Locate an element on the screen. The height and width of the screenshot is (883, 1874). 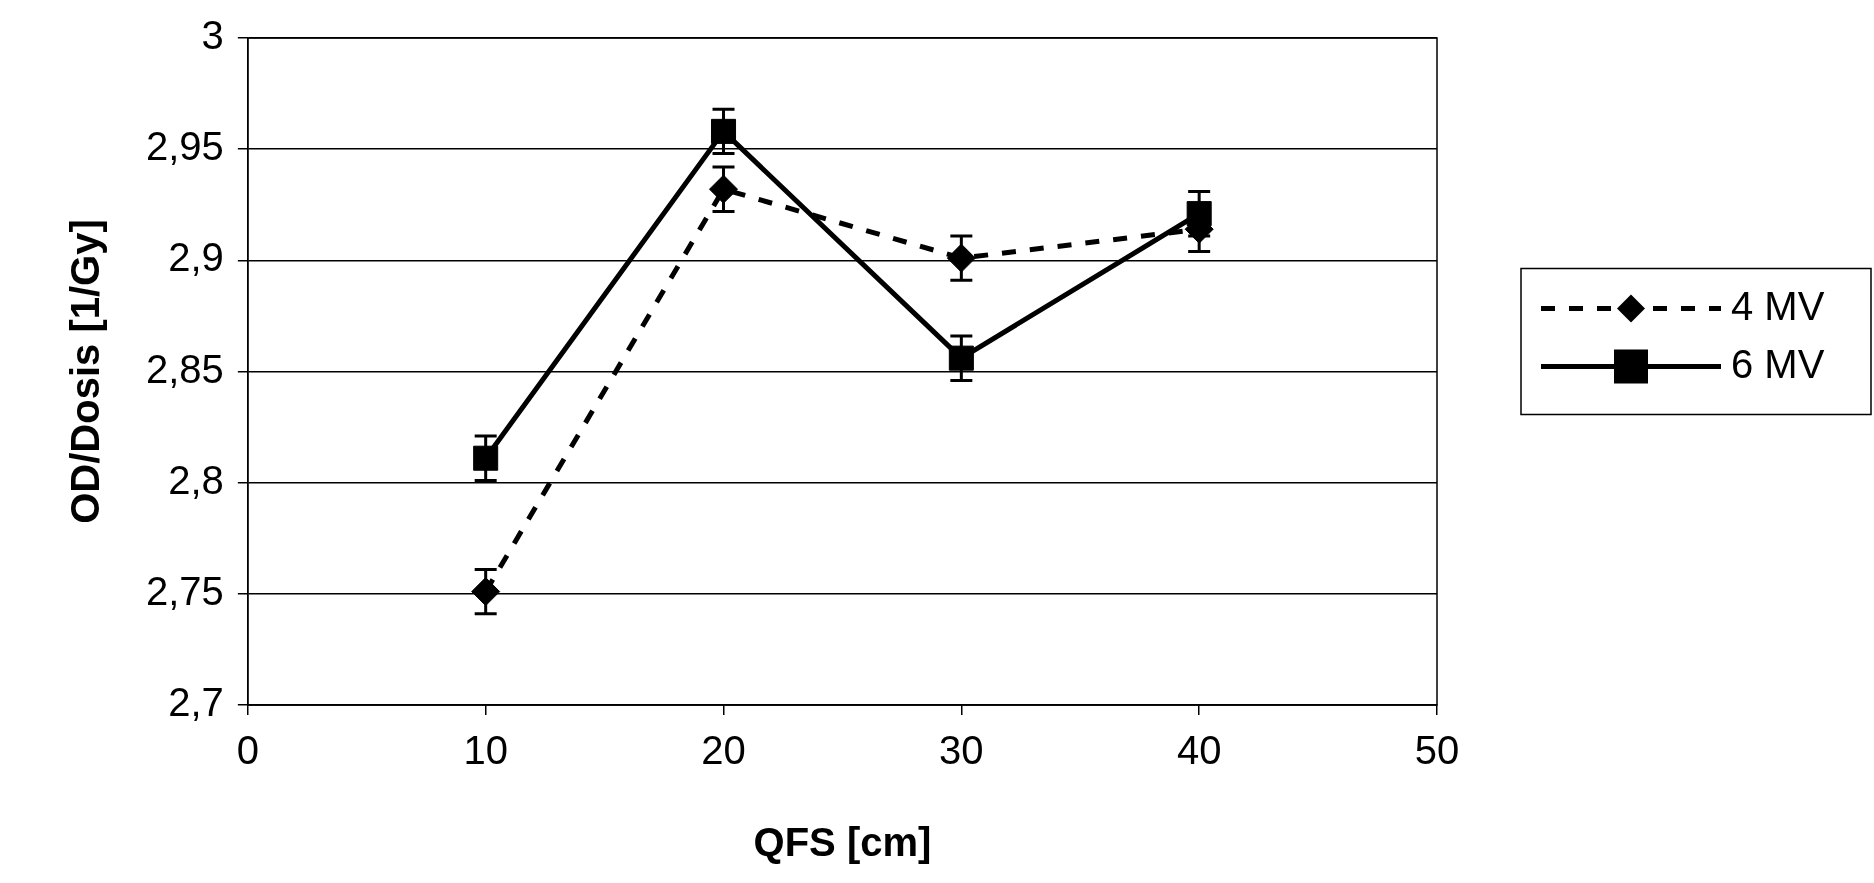
legend-label: 6 MV is located at coordinates (1778, 363).